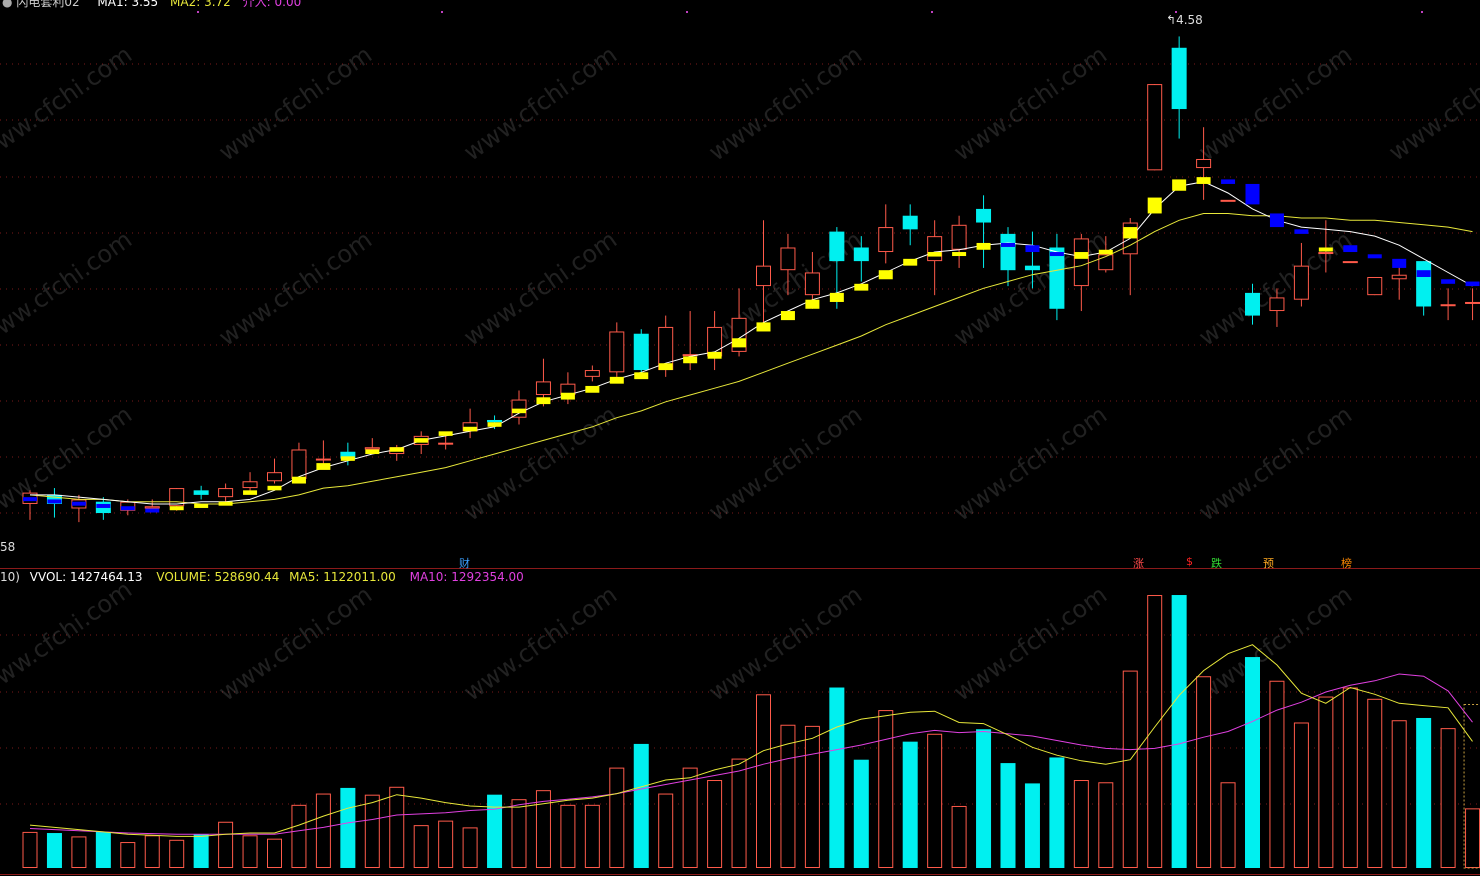 Image resolution: width=1480 pixels, height=876 pixels. I want to click on low-price-value: 58, so click(8, 547).